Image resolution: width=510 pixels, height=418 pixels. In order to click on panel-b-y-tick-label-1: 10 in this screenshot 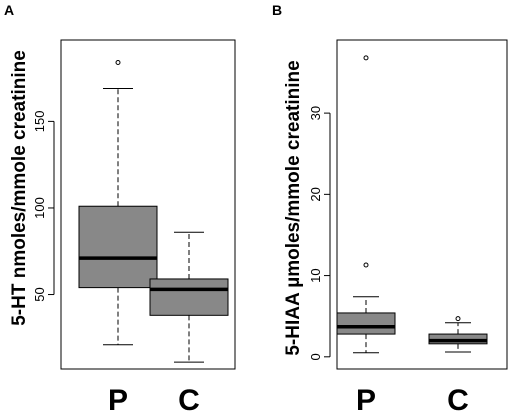, I will do `click(315, 275)`.